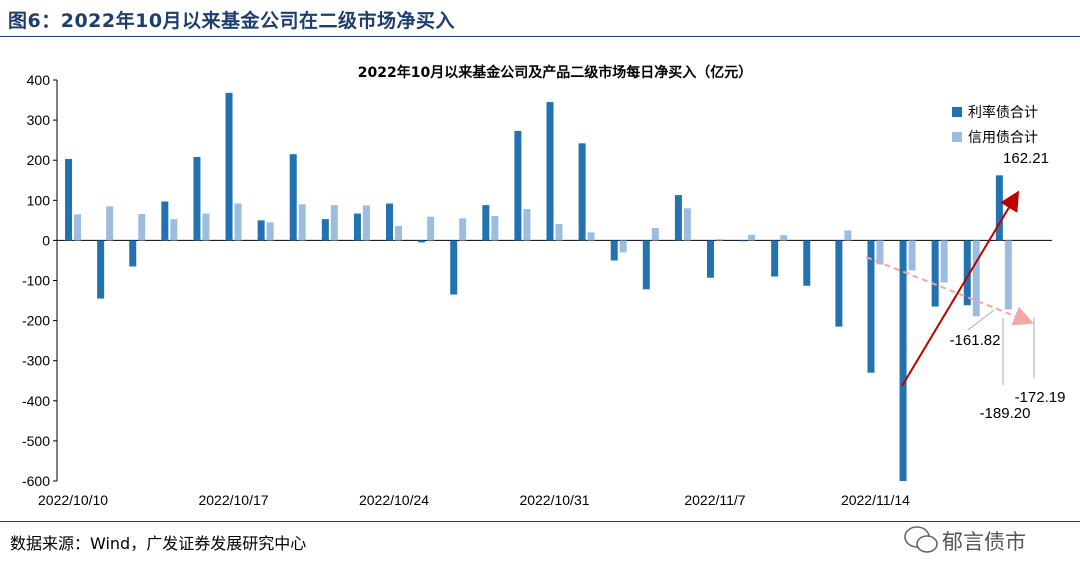 The height and width of the screenshot is (577, 1080). What do you see at coordinates (1003, 112) in the screenshot?
I see `legend-label-rate: 利率债合计` at bounding box center [1003, 112].